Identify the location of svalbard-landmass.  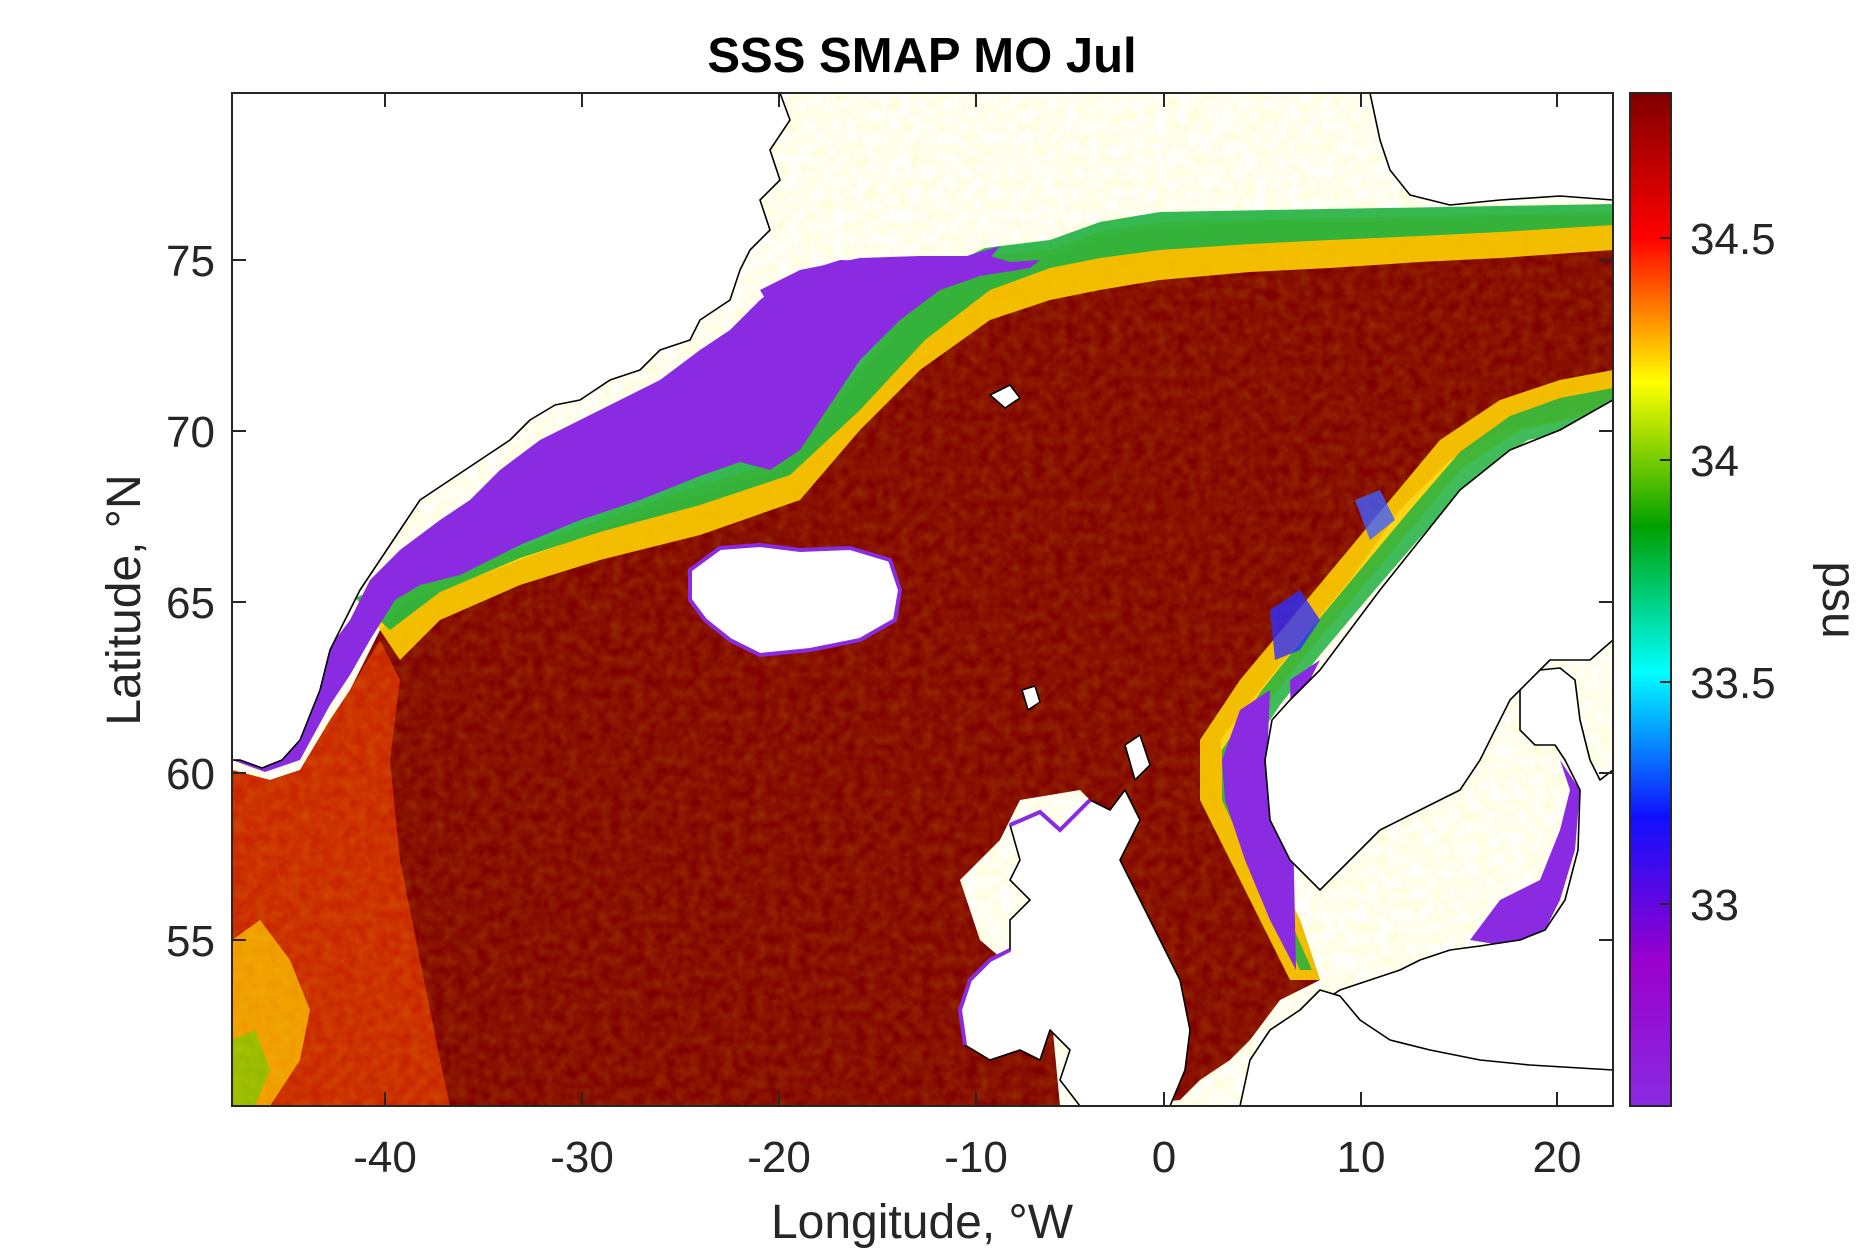
(1491, 149).